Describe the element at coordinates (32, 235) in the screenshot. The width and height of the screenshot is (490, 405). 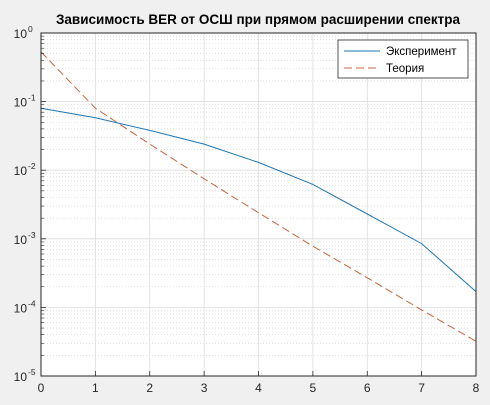
I see `y-tick-exponent: -3` at that location.